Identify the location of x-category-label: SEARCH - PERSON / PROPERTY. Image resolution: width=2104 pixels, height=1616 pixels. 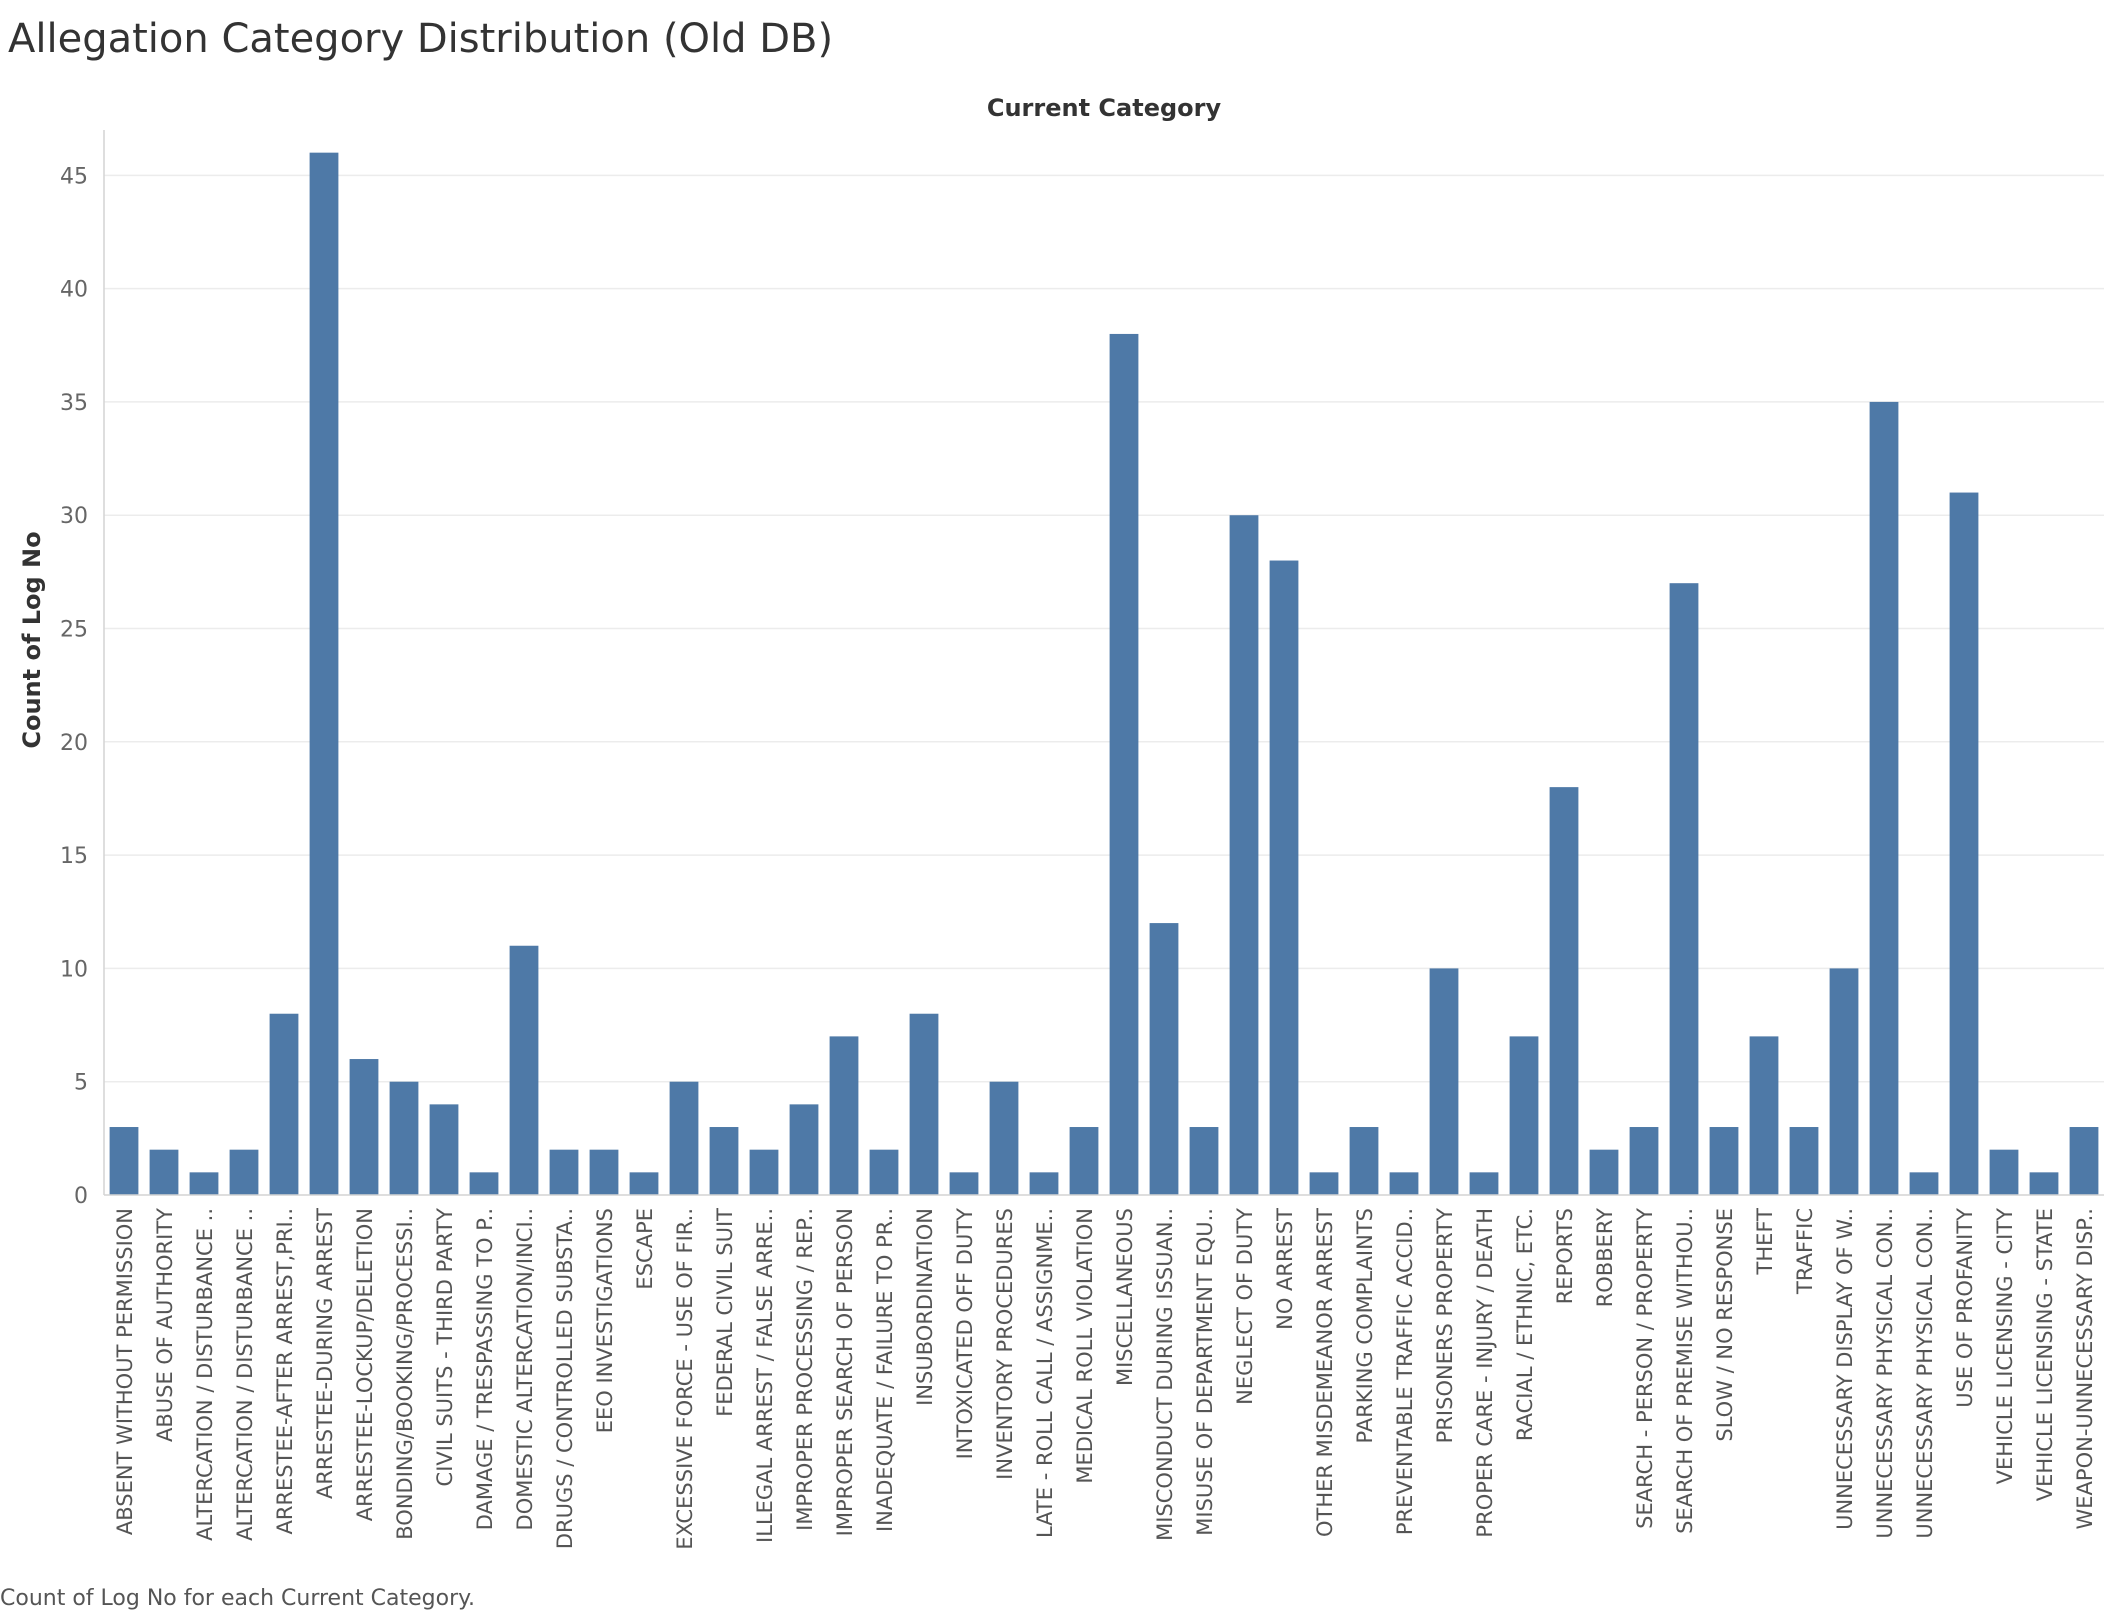
(1645, 1368).